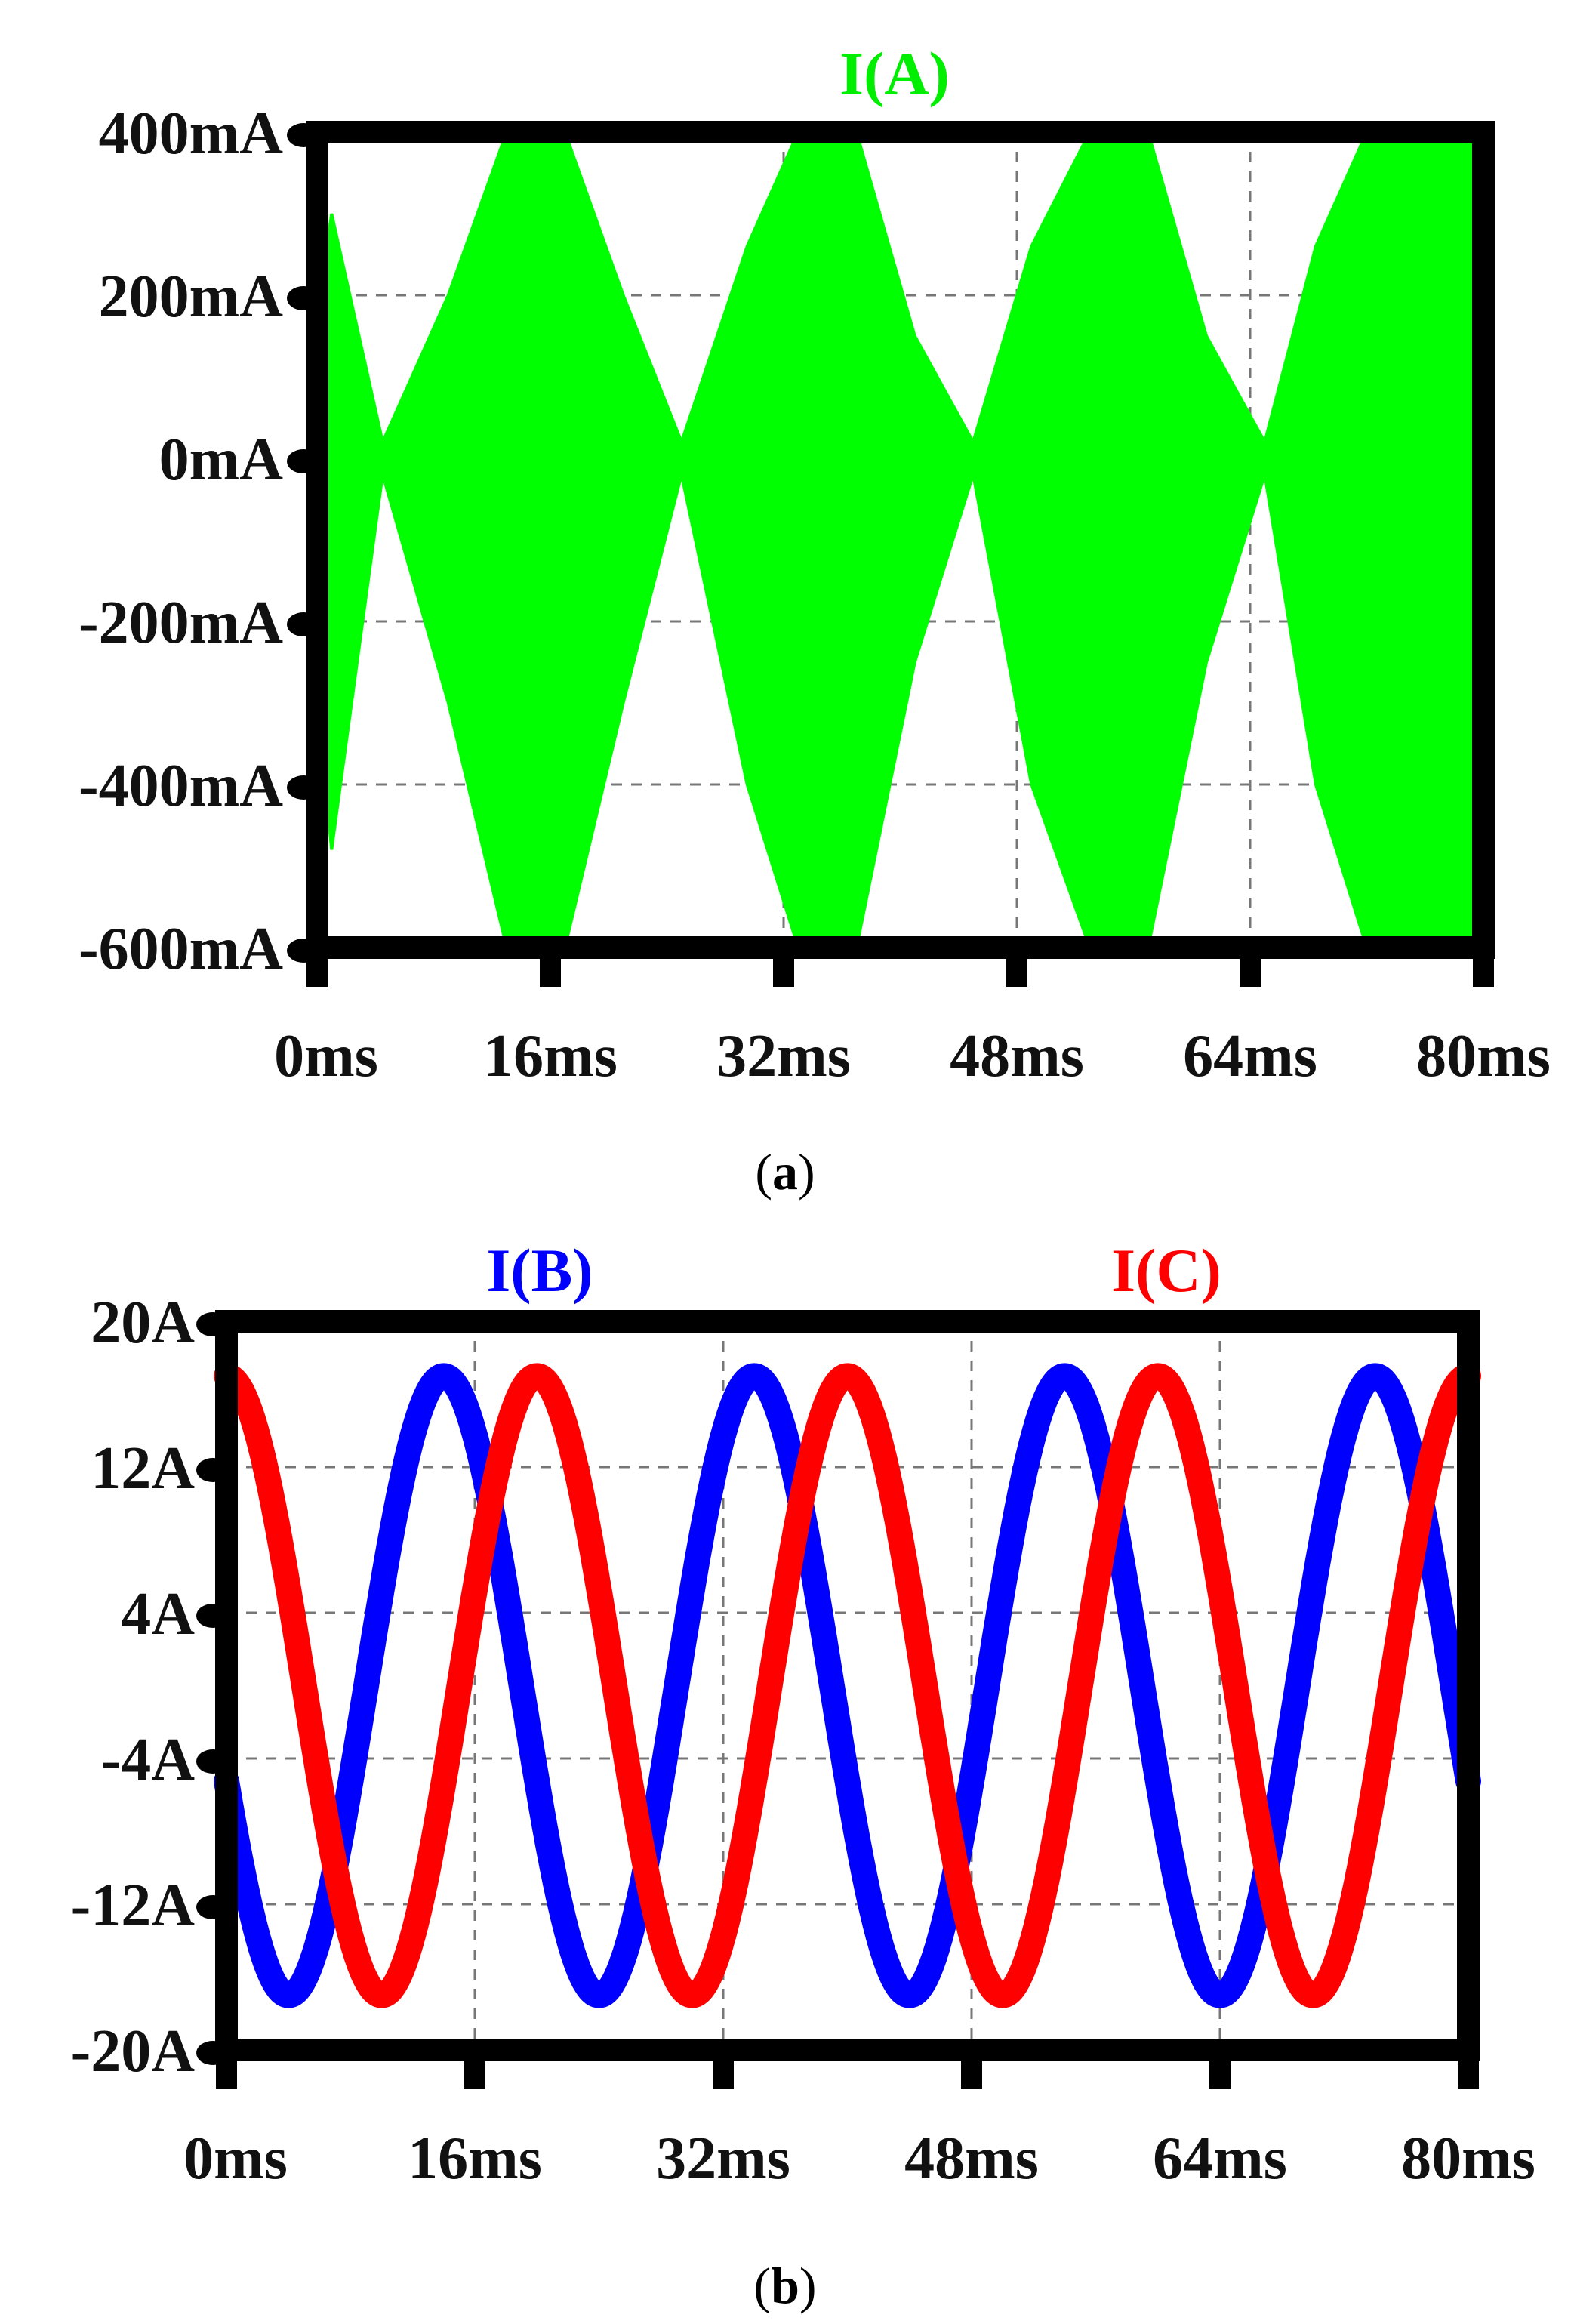 The height and width of the screenshot is (2324, 1574). I want to click on caption-b-letter: b, so click(785, 2285).